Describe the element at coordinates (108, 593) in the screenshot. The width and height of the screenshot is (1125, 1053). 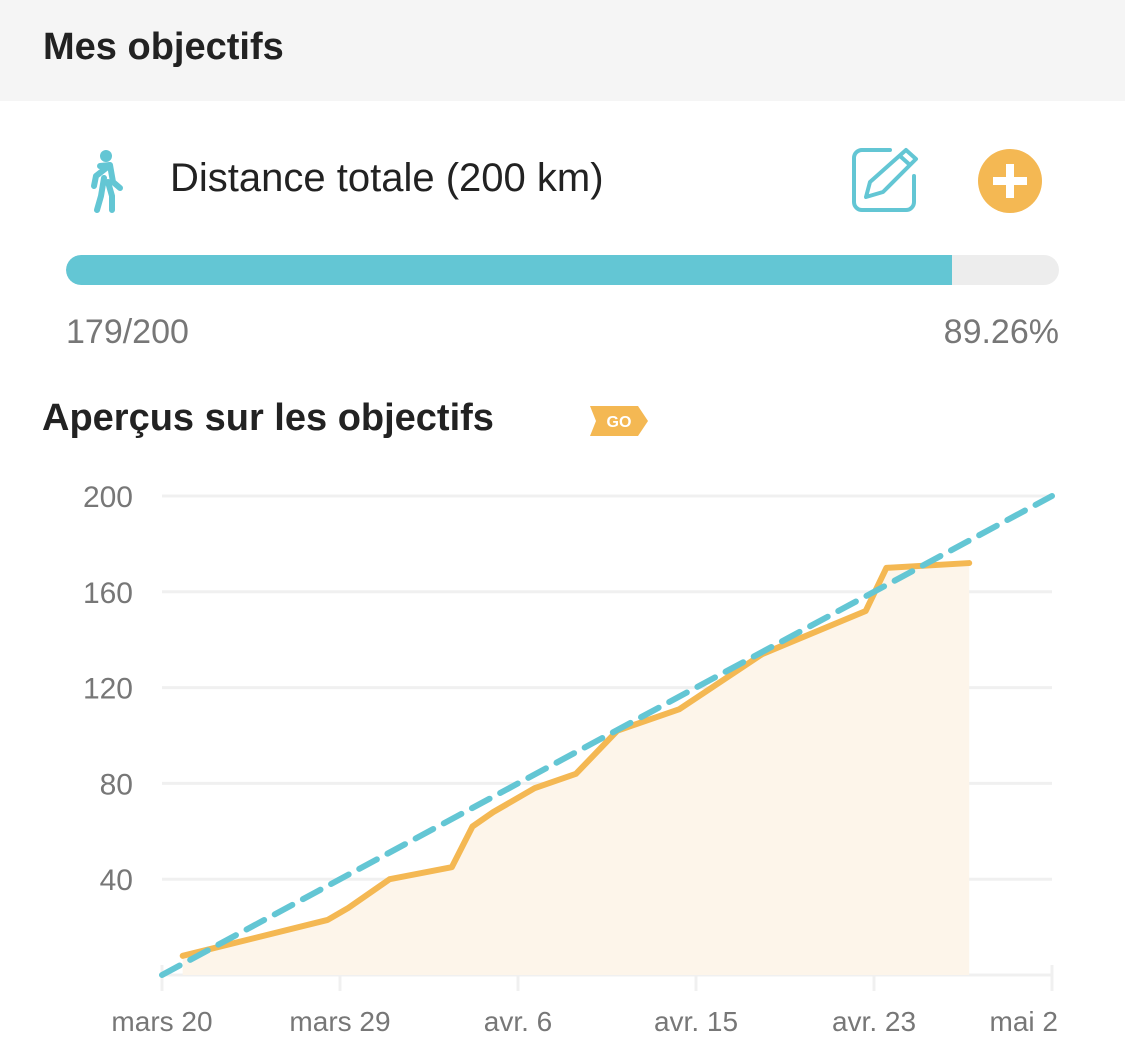
I see `y-tick-label: 160` at that location.